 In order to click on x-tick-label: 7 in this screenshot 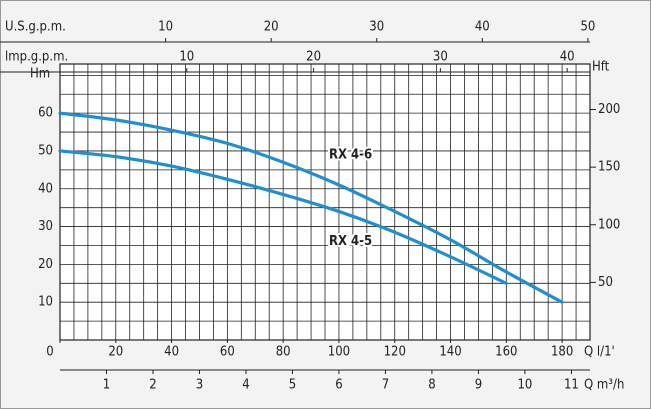, I will do `click(385, 385)`.